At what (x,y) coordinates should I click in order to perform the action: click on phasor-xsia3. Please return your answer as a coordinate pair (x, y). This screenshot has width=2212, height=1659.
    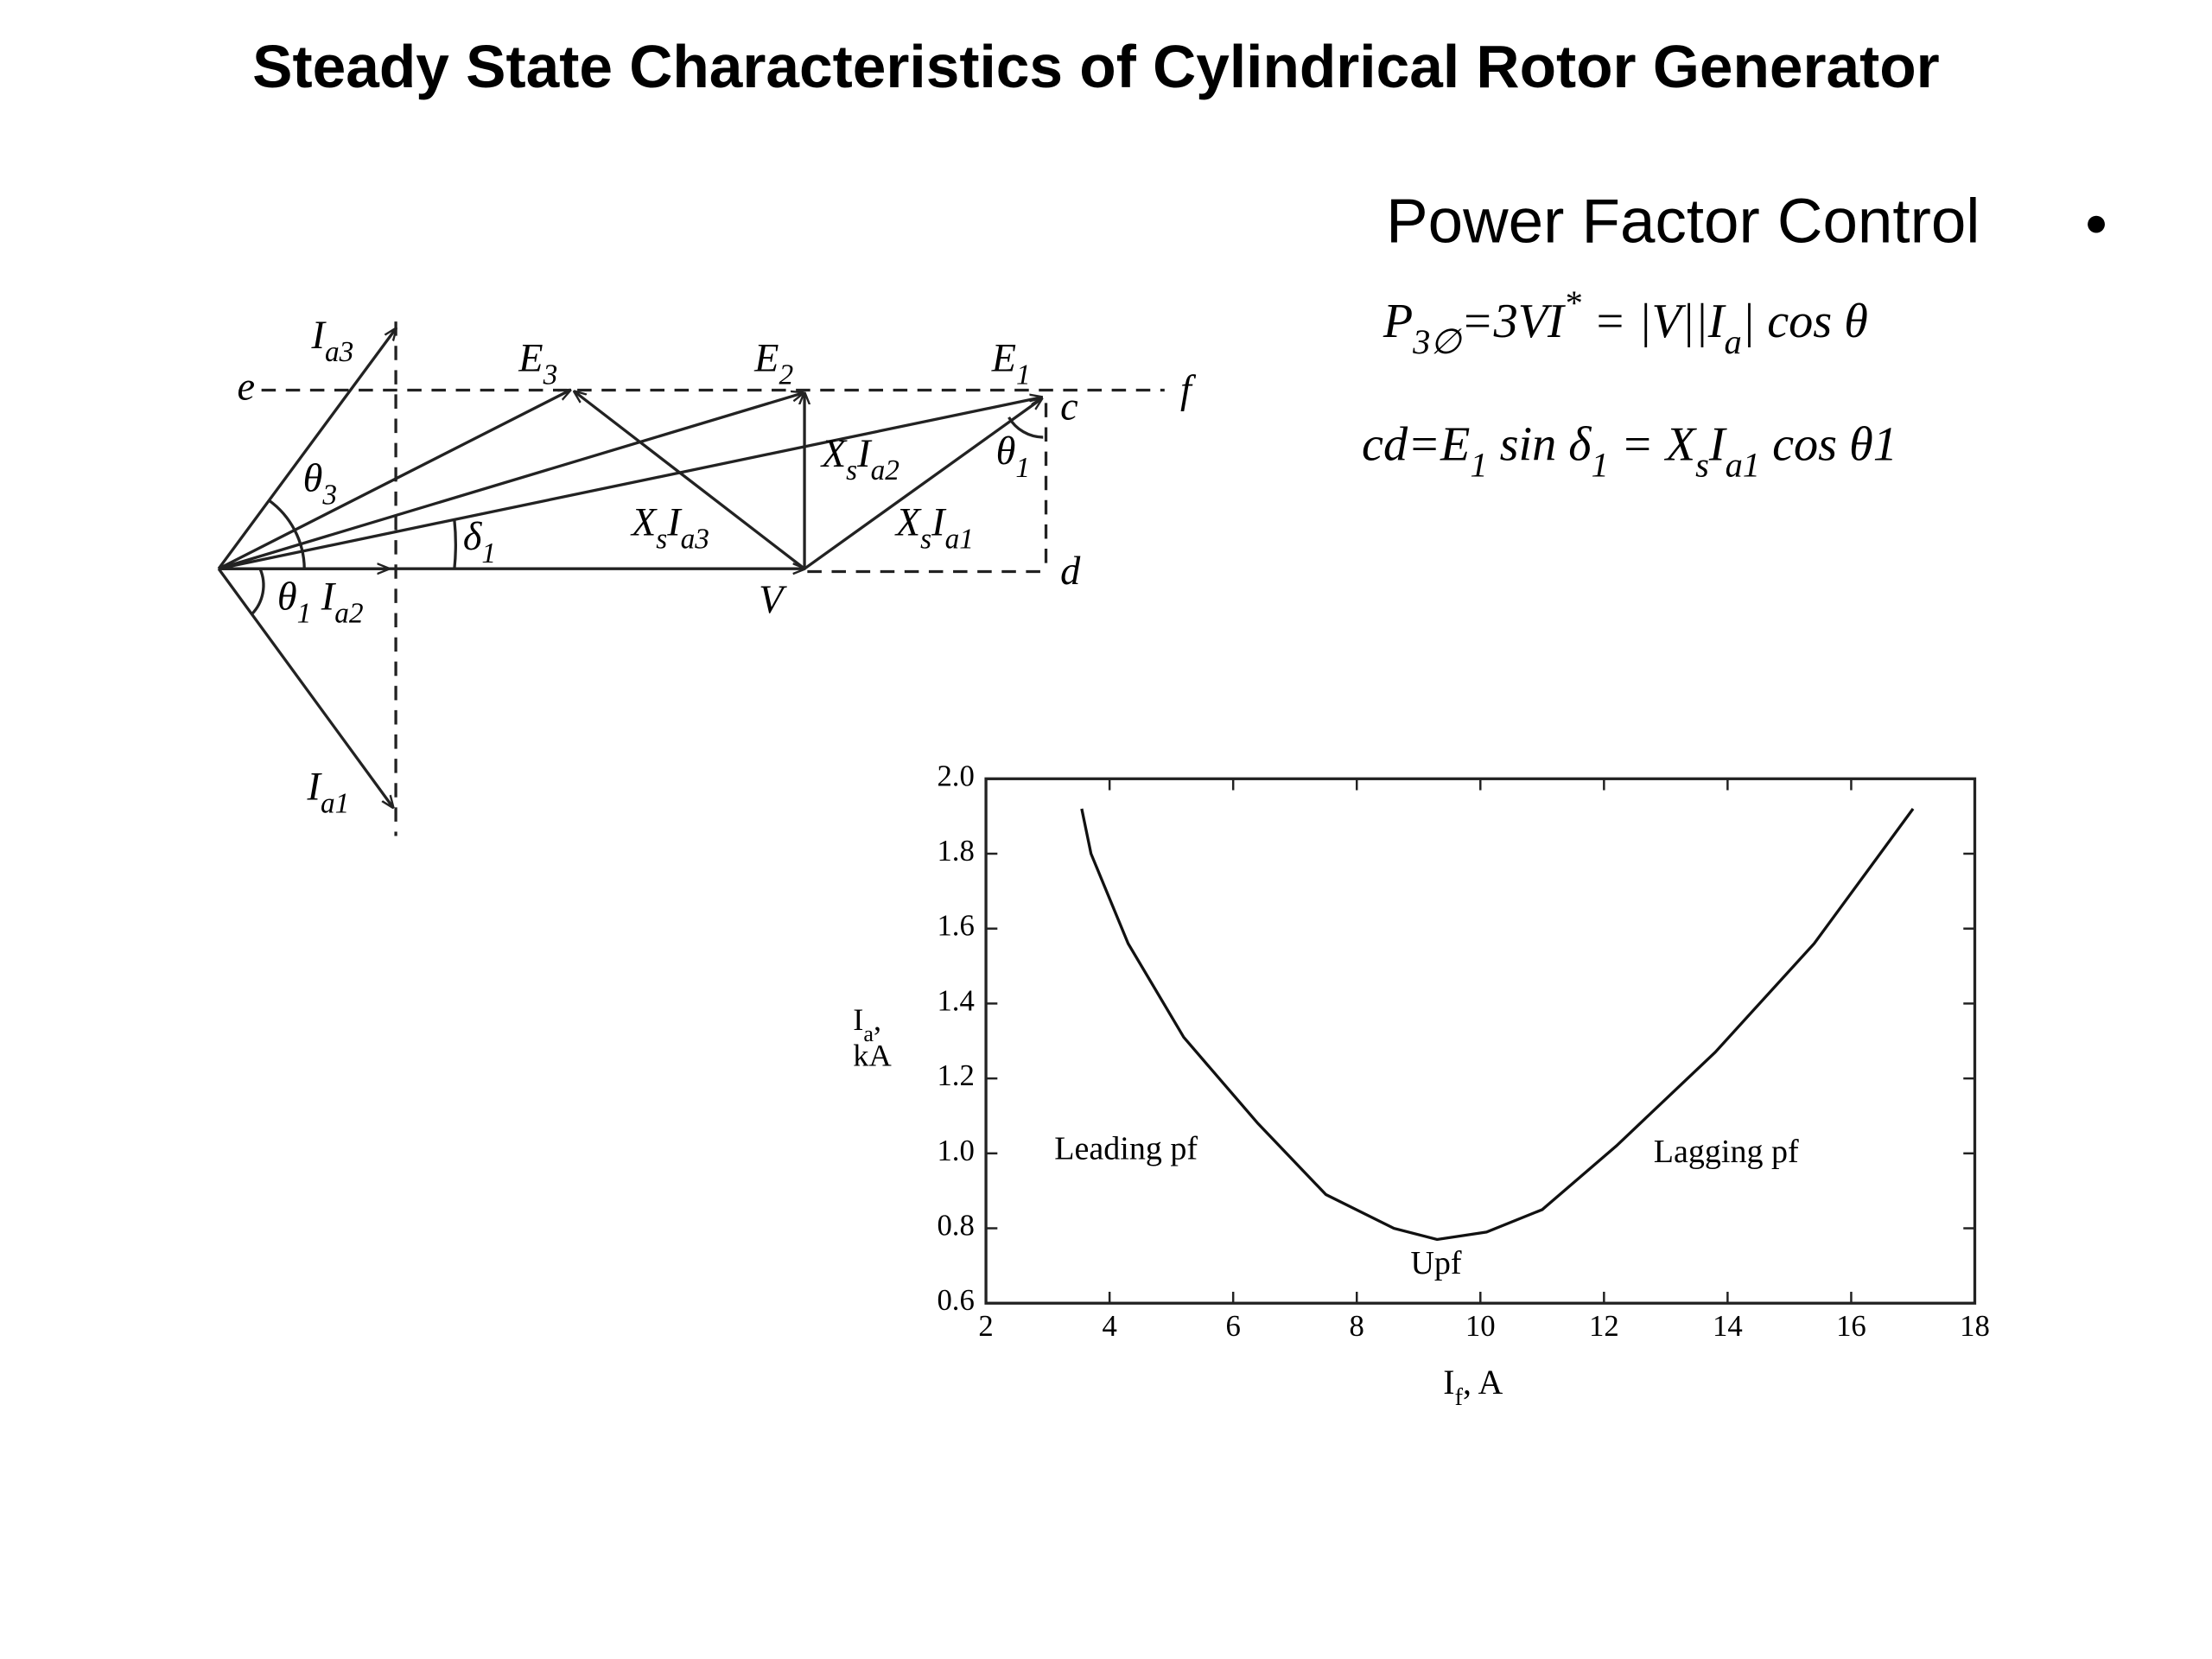
    Looking at the image, I should click on (690, 480).